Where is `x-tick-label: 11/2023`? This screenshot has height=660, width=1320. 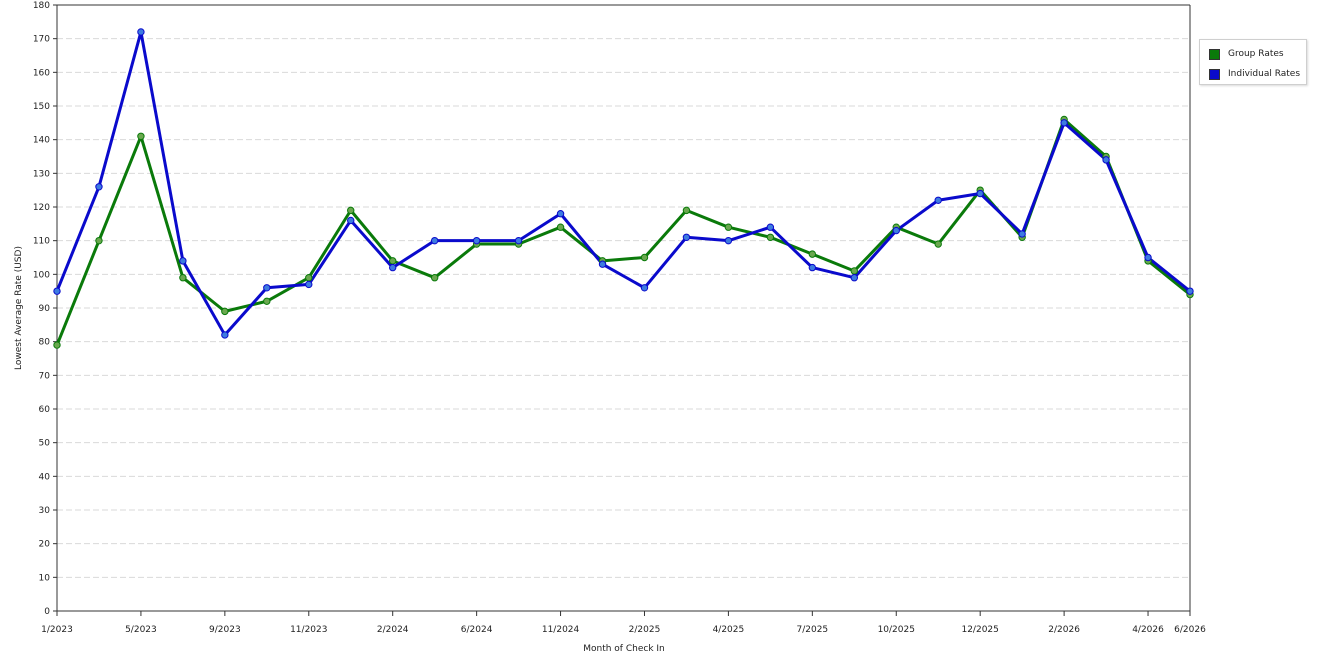 x-tick-label: 11/2023 is located at coordinates (308, 630).